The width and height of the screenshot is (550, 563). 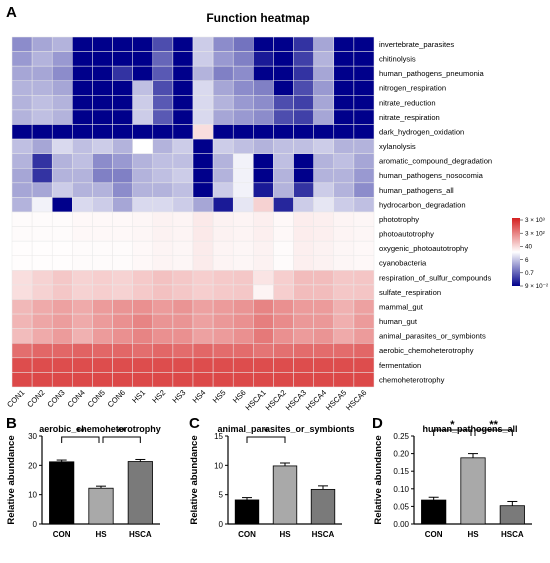 I want to click on legend-label: 40, so click(x=529, y=247).